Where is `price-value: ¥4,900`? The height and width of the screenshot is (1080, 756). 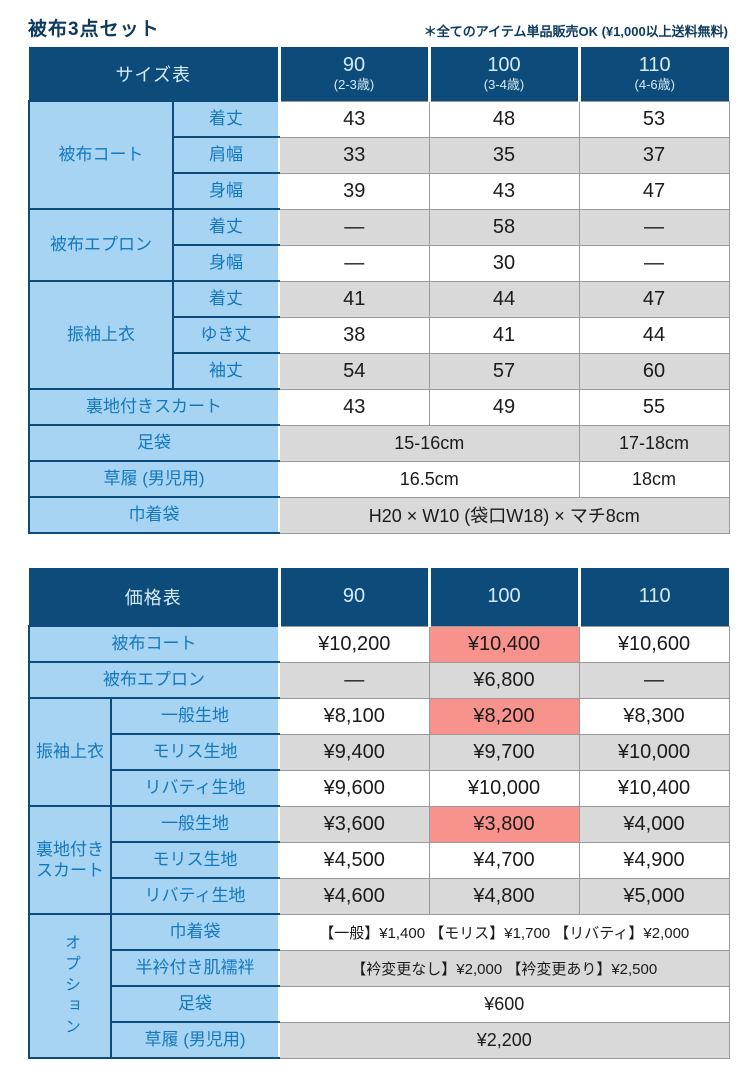
price-value: ¥4,900 is located at coordinates (654, 860).